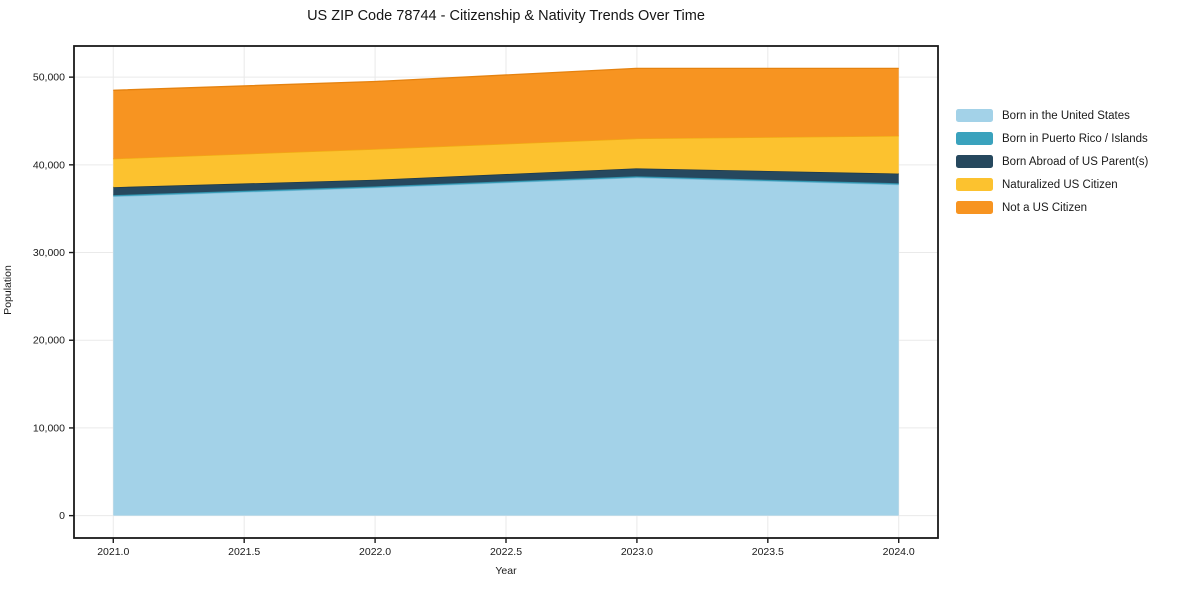 The image size is (1189, 590). What do you see at coordinates (375, 552) in the screenshot?
I see `x-tick-label: 2022.0` at bounding box center [375, 552].